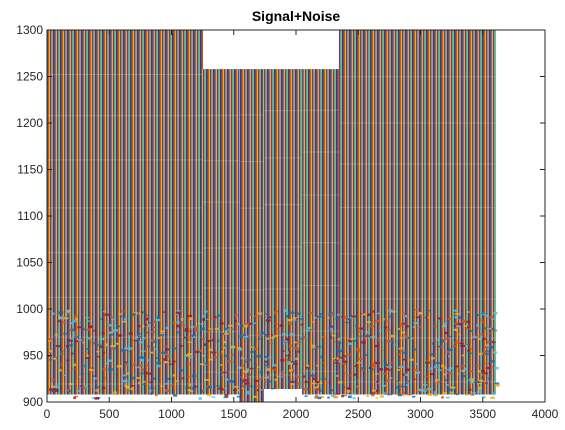  I want to click on y-tick-label: 1100, so click(30, 216).